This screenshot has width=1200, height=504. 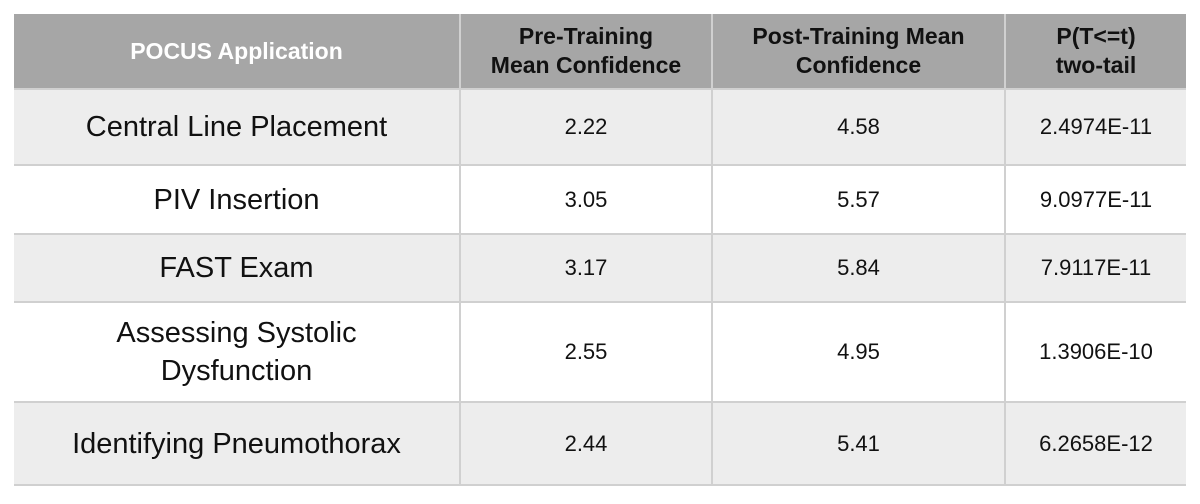 What do you see at coordinates (586, 352) in the screenshot?
I see `value-cell: 2.55` at bounding box center [586, 352].